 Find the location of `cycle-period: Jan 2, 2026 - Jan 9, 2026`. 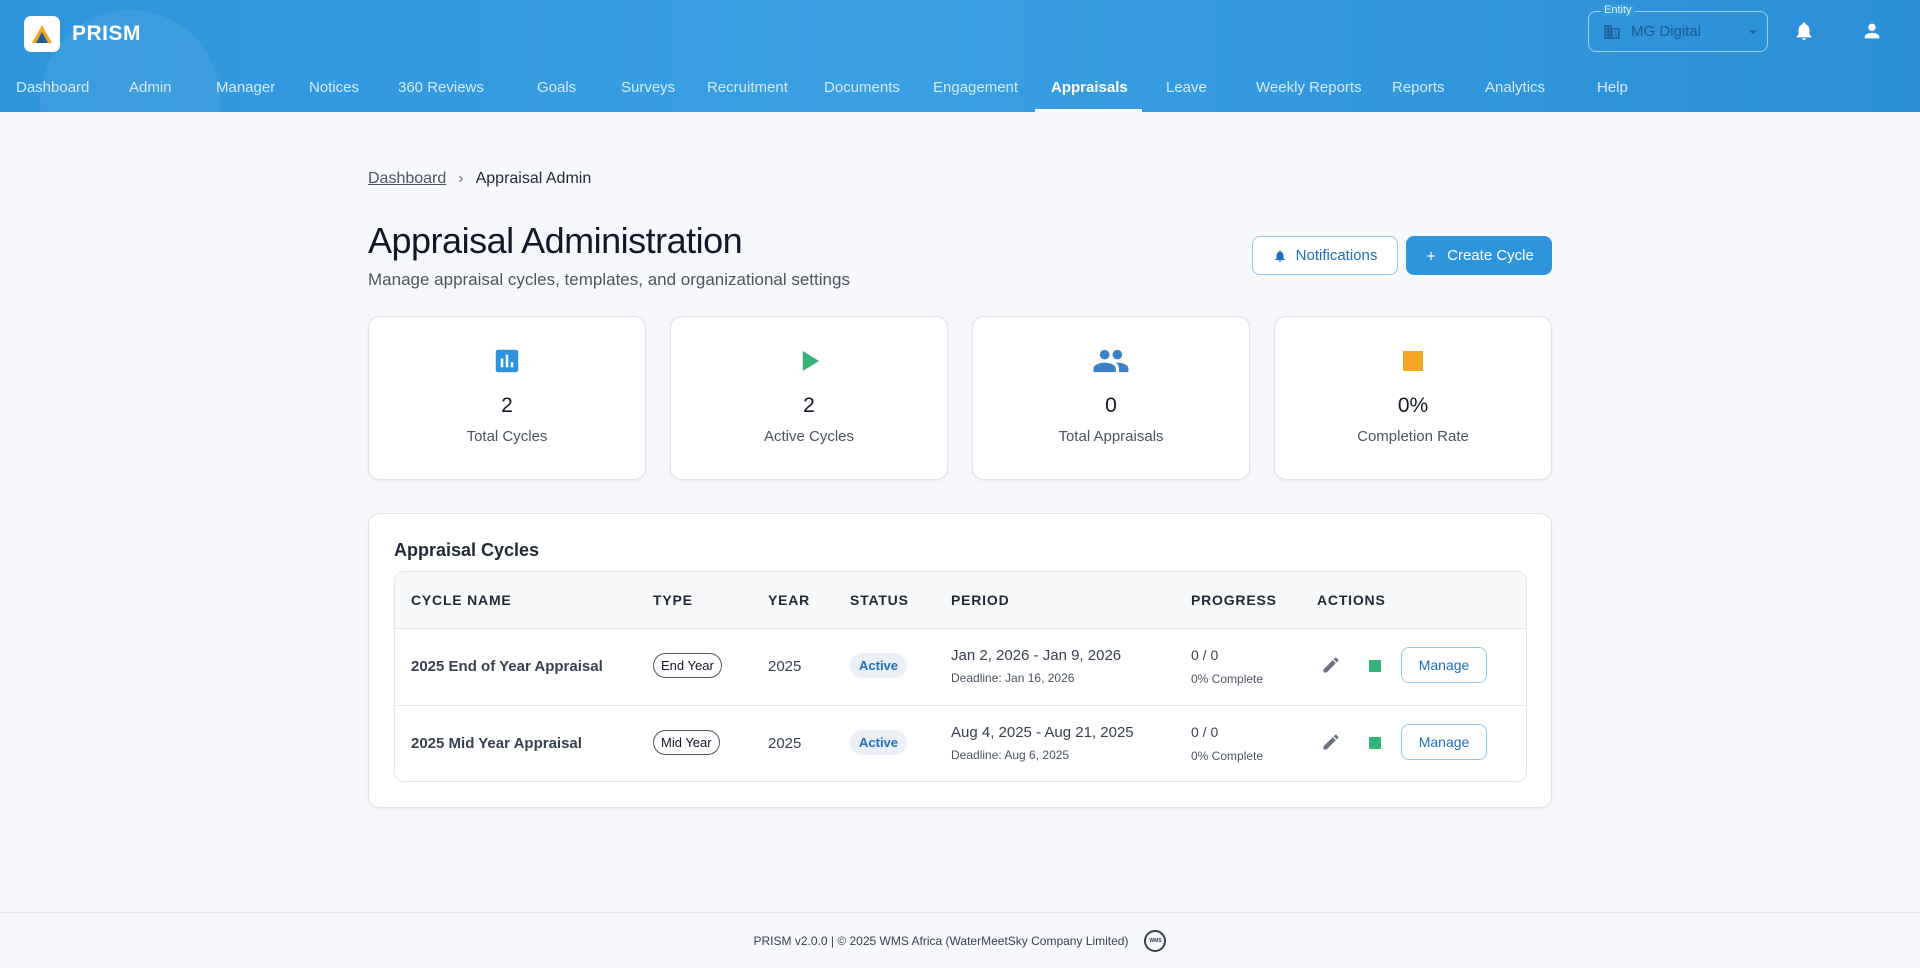

cycle-period: Jan 2, 2026 - Jan 9, 2026 is located at coordinates (1036, 655).